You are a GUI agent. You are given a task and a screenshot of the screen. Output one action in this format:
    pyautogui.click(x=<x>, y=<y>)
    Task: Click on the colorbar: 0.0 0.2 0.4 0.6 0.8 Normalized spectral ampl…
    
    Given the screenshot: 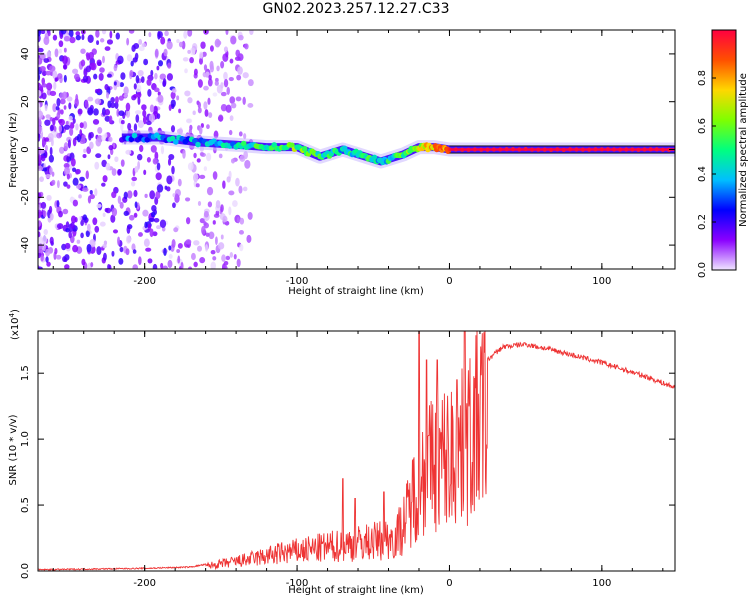 What is the action you would take?
    pyautogui.click(x=723, y=153)
    